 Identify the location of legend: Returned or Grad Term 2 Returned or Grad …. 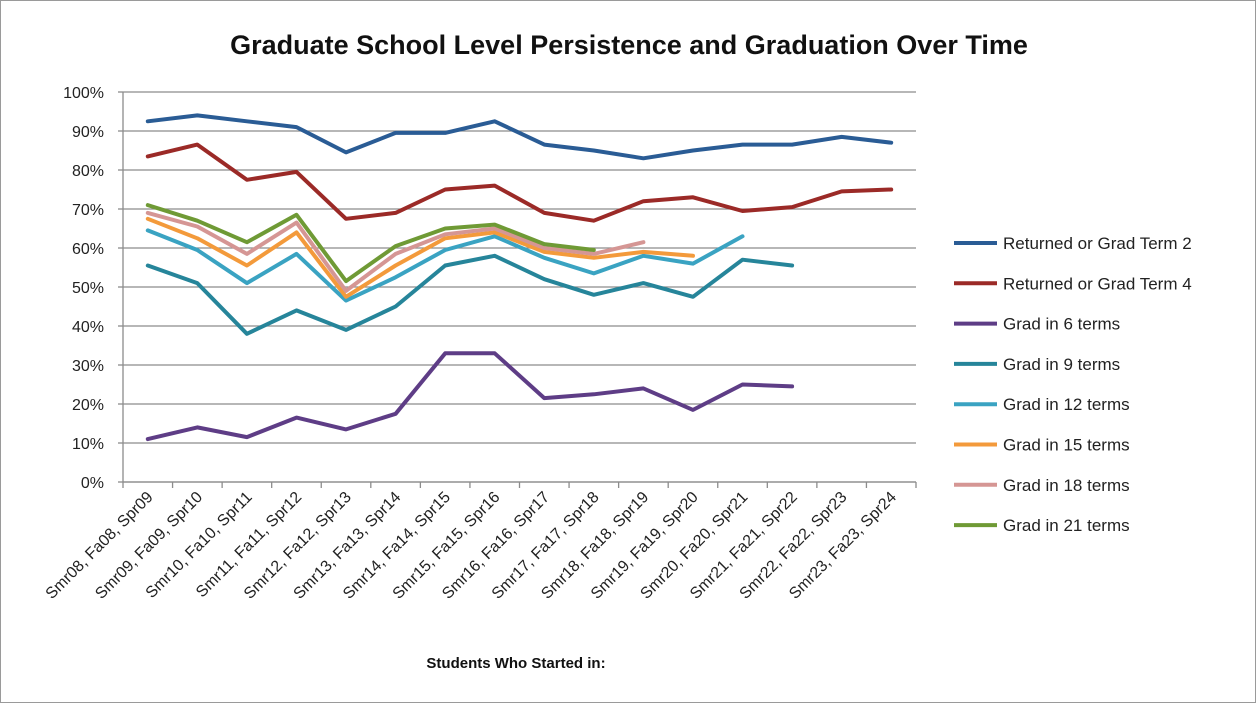
(1073, 384).